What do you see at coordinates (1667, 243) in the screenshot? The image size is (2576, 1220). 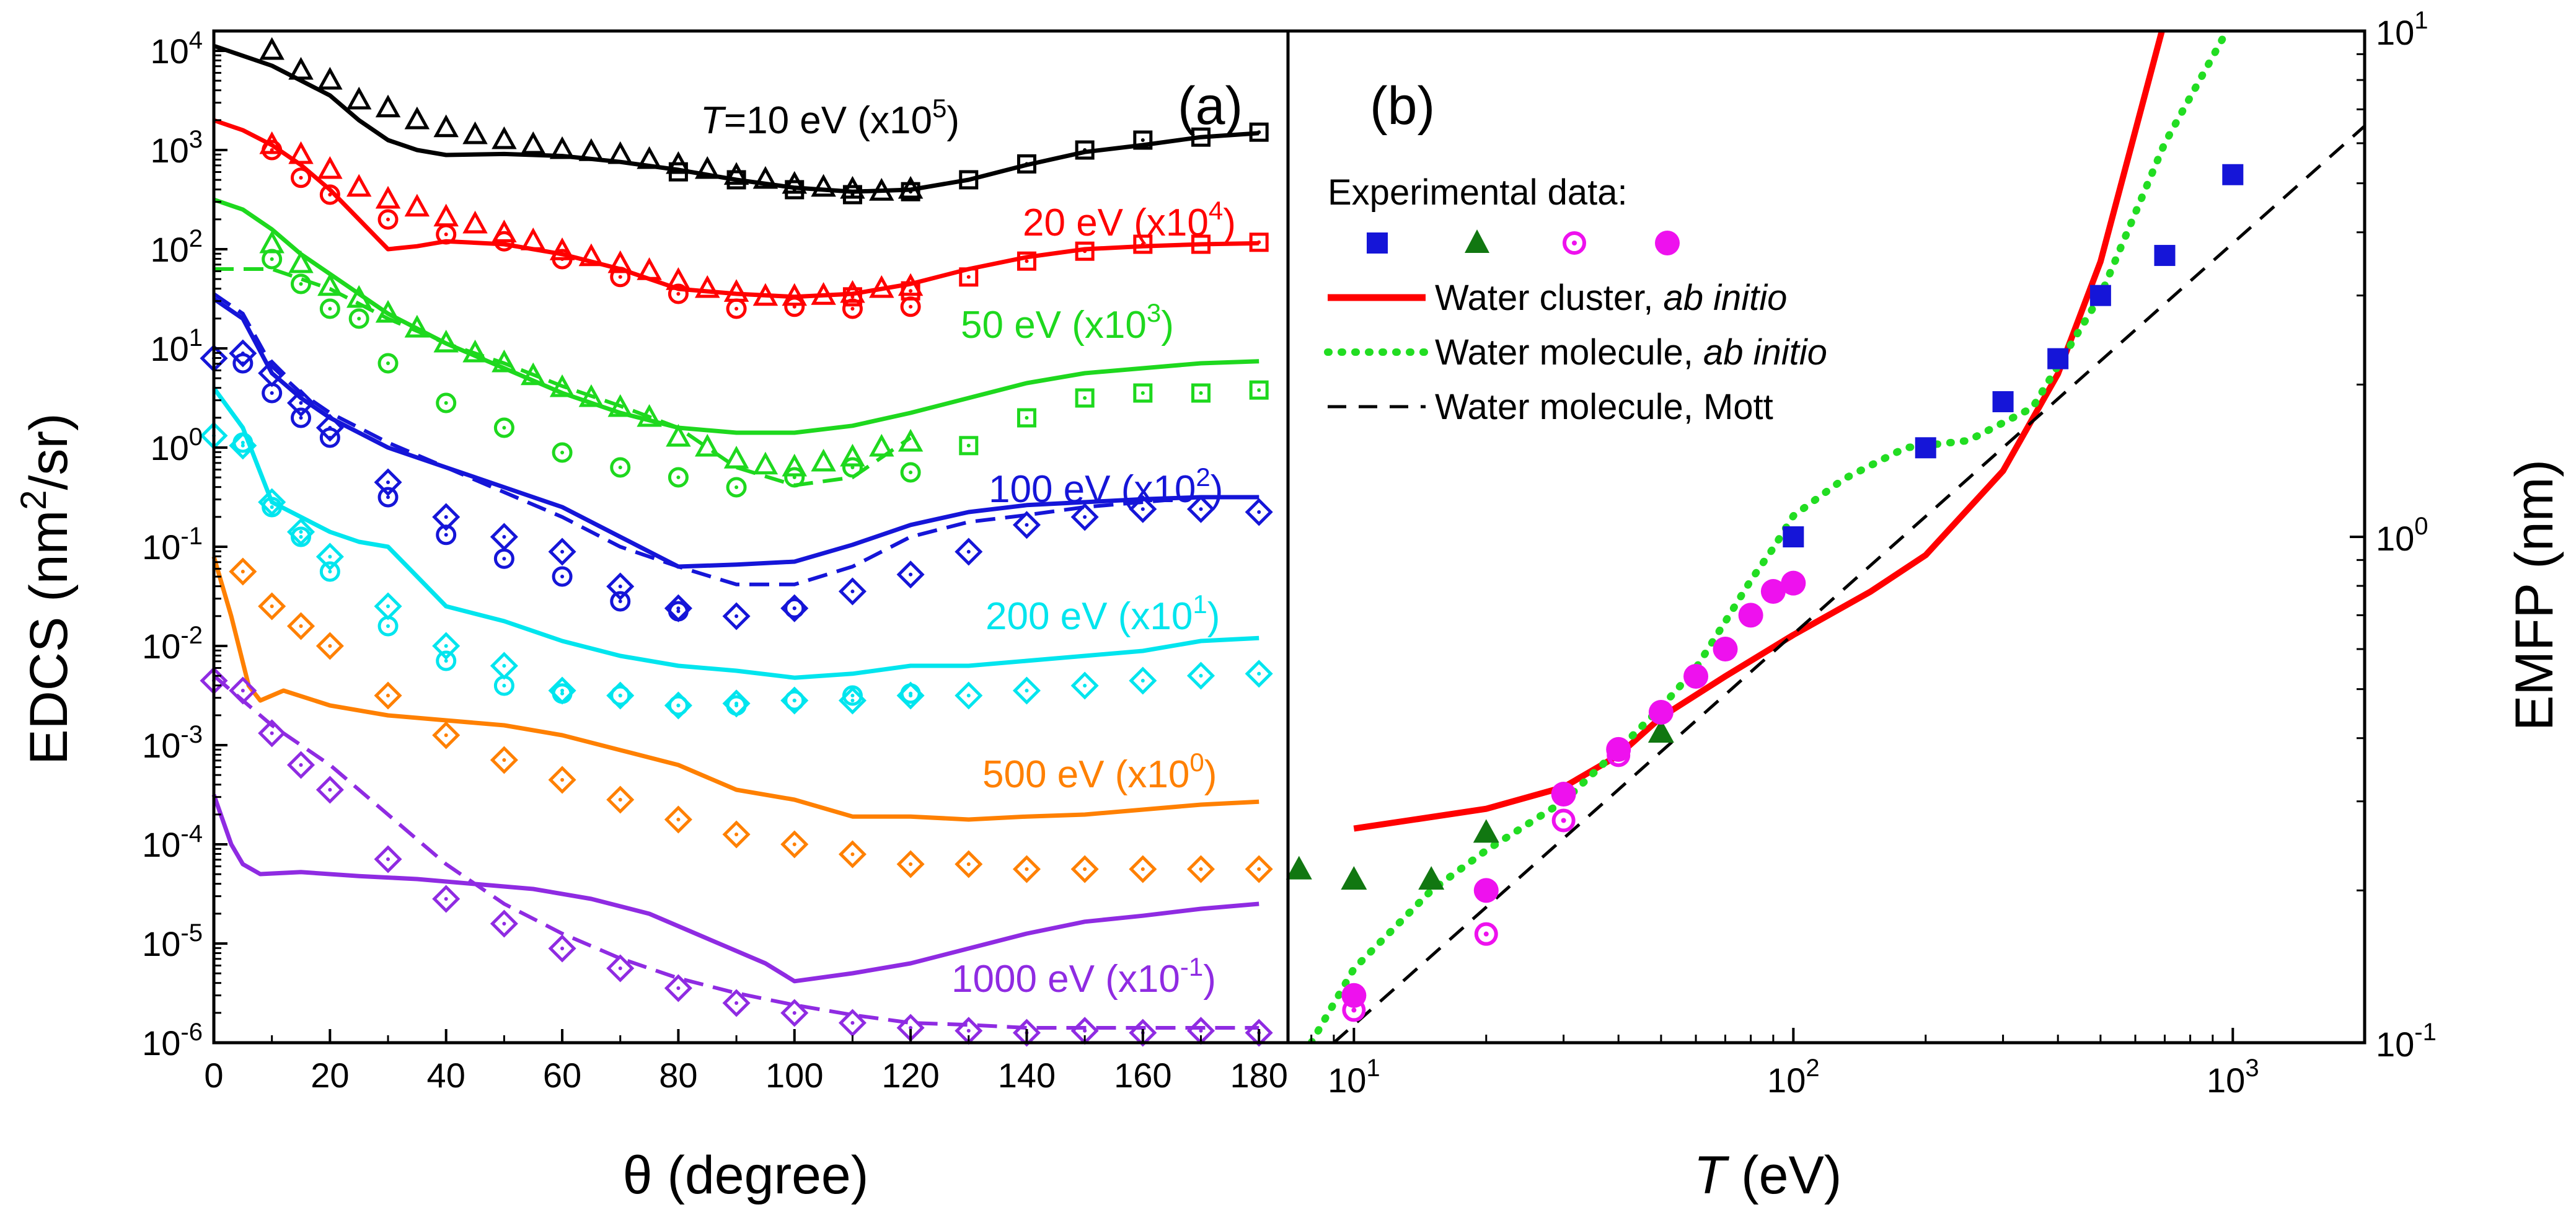 I see `legend-filled-circle-marker` at bounding box center [1667, 243].